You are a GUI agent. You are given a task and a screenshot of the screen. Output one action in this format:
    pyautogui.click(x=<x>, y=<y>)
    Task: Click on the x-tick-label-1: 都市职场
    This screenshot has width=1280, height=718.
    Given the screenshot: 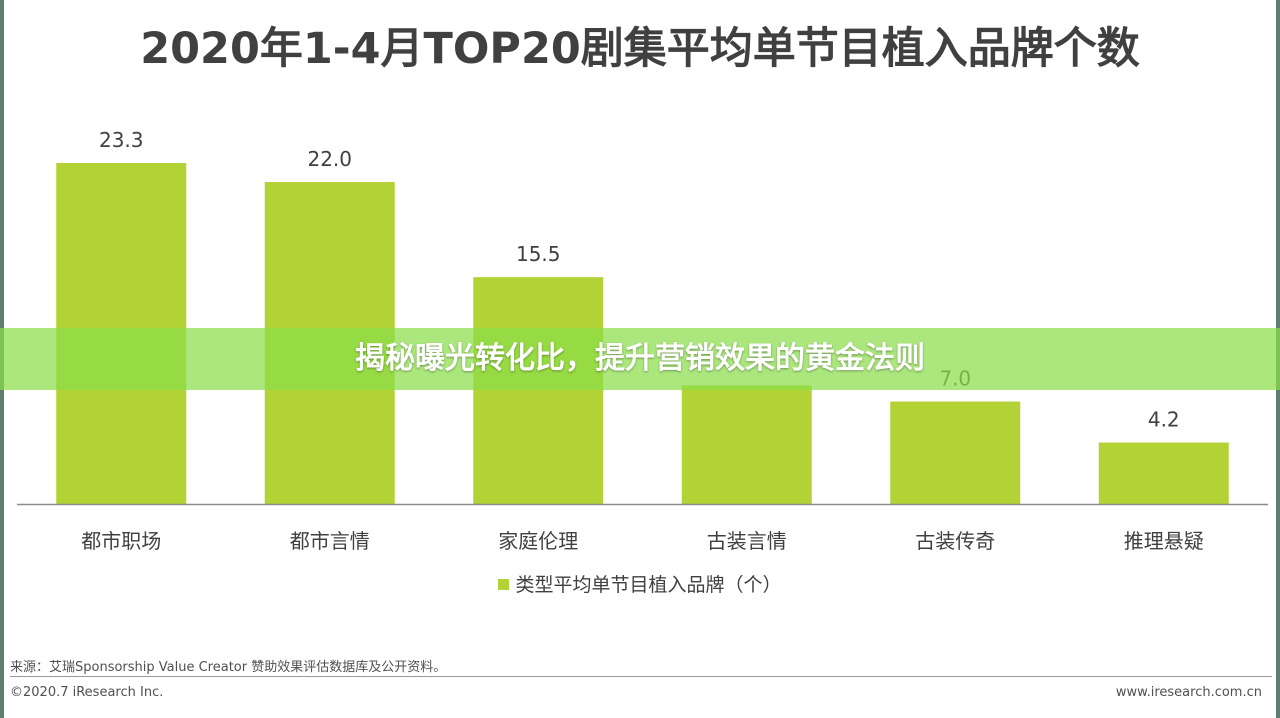 What is the action you would take?
    pyautogui.click(x=121, y=541)
    